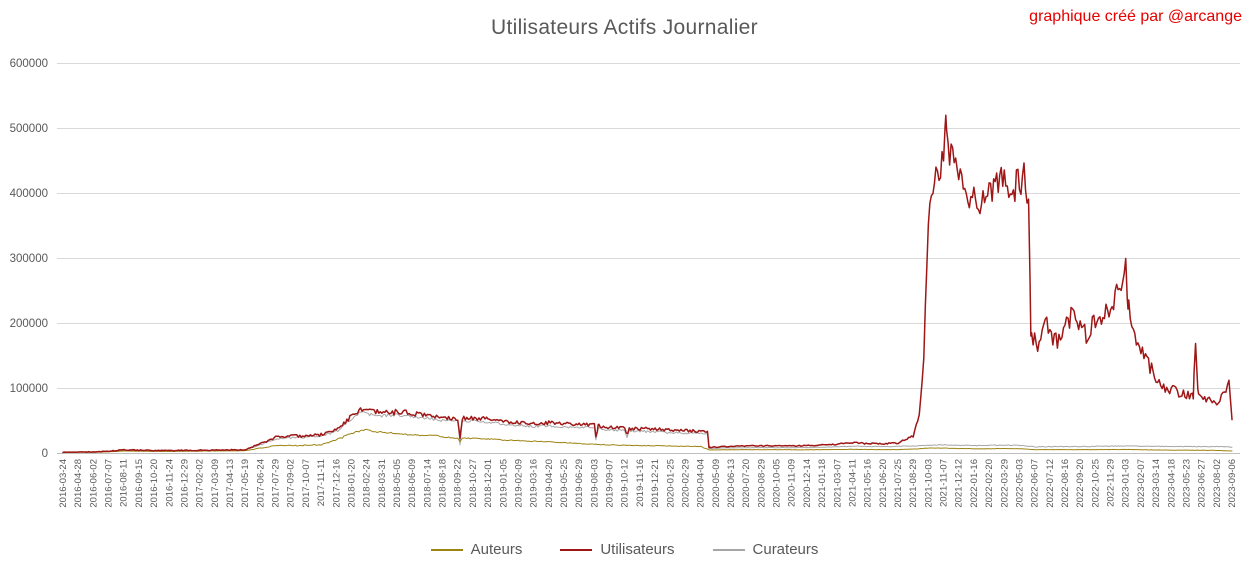 This screenshot has width=1249, height=568. What do you see at coordinates (852, 483) in the screenshot?
I see `svg-text: 2021-04-11` at bounding box center [852, 483].